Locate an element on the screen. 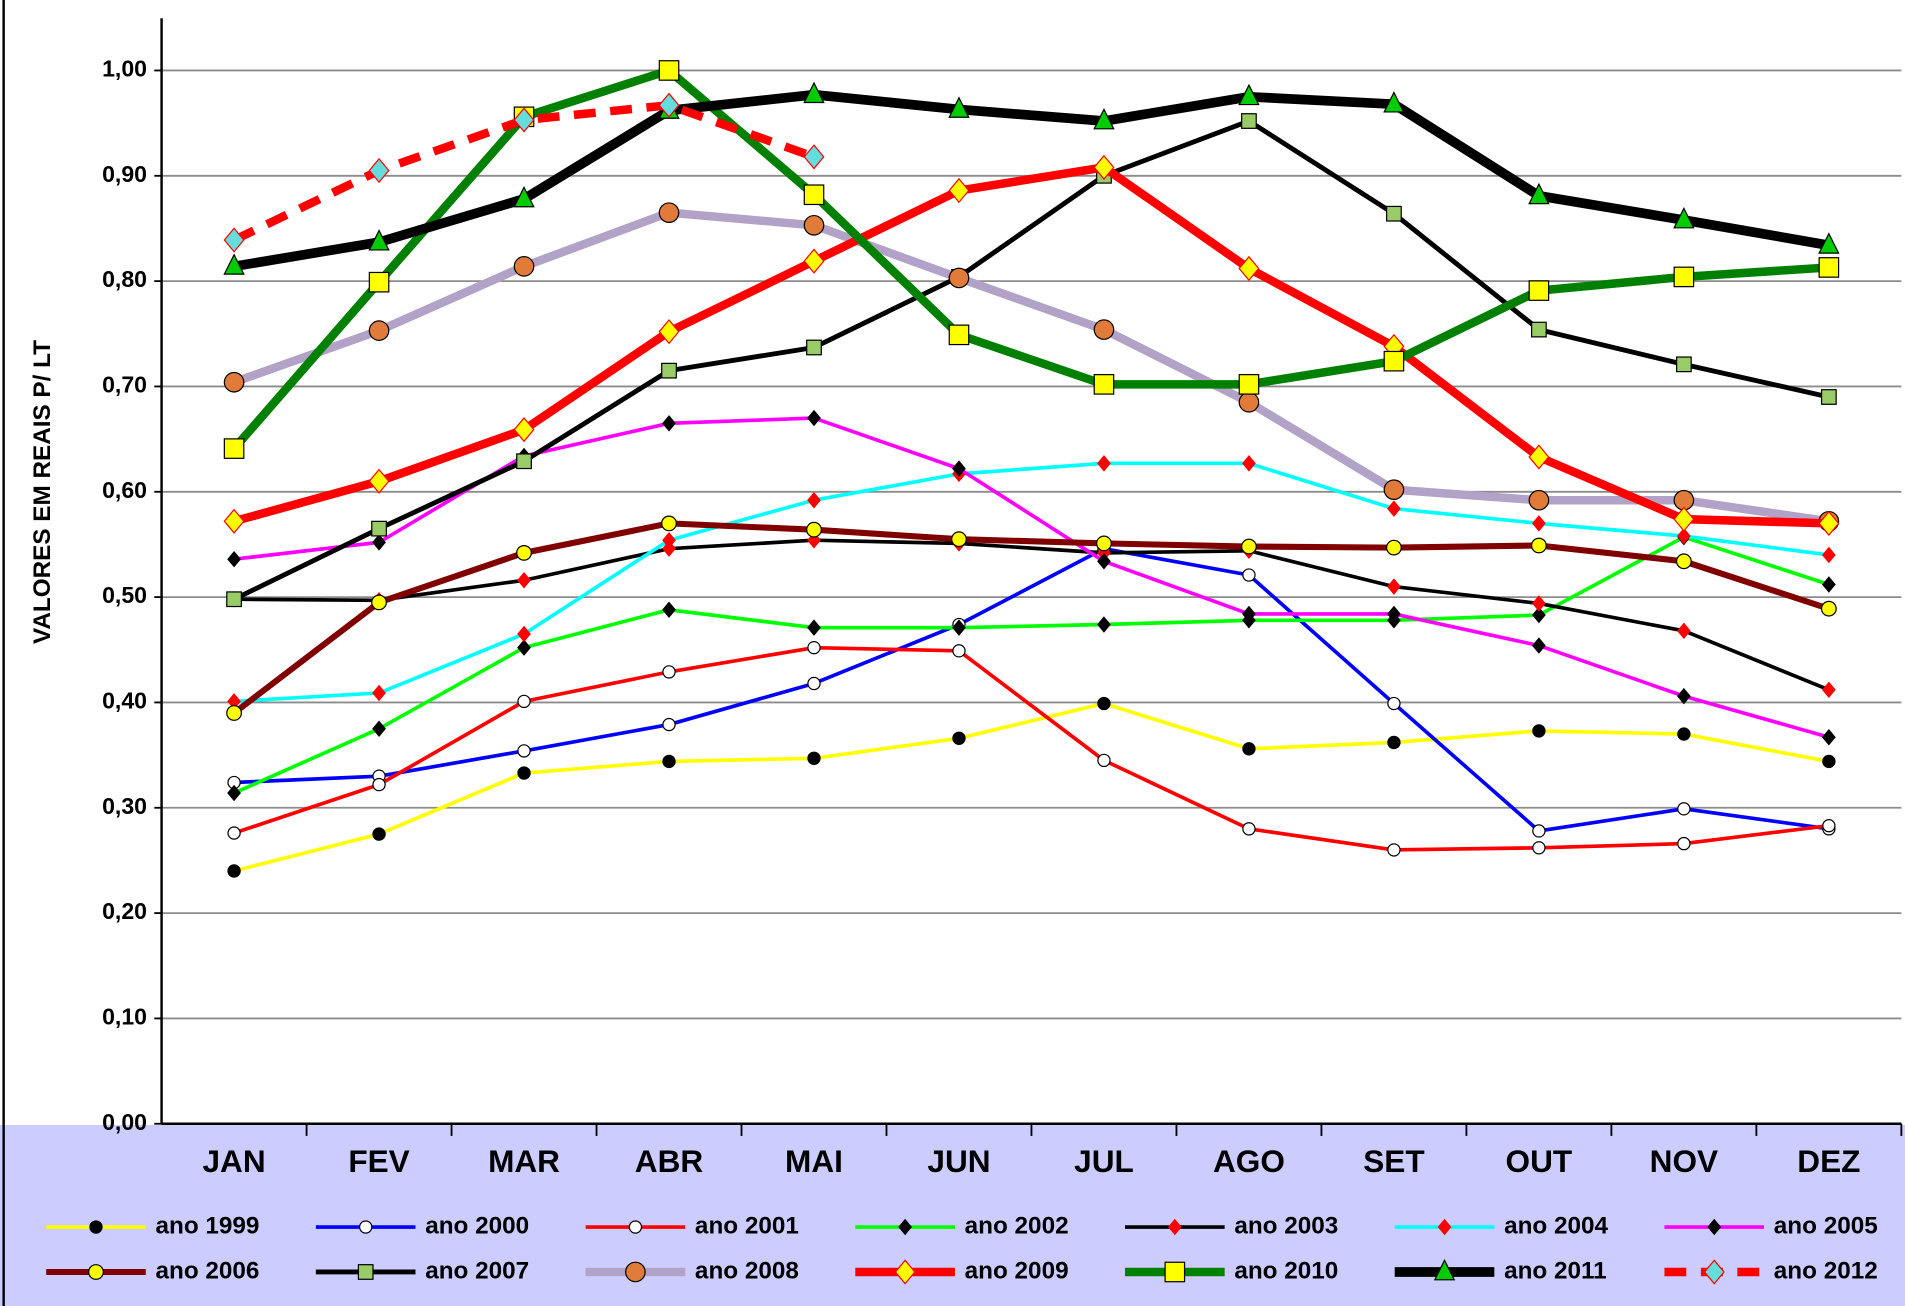  legend-label: ano 2001 is located at coordinates (747, 1225).